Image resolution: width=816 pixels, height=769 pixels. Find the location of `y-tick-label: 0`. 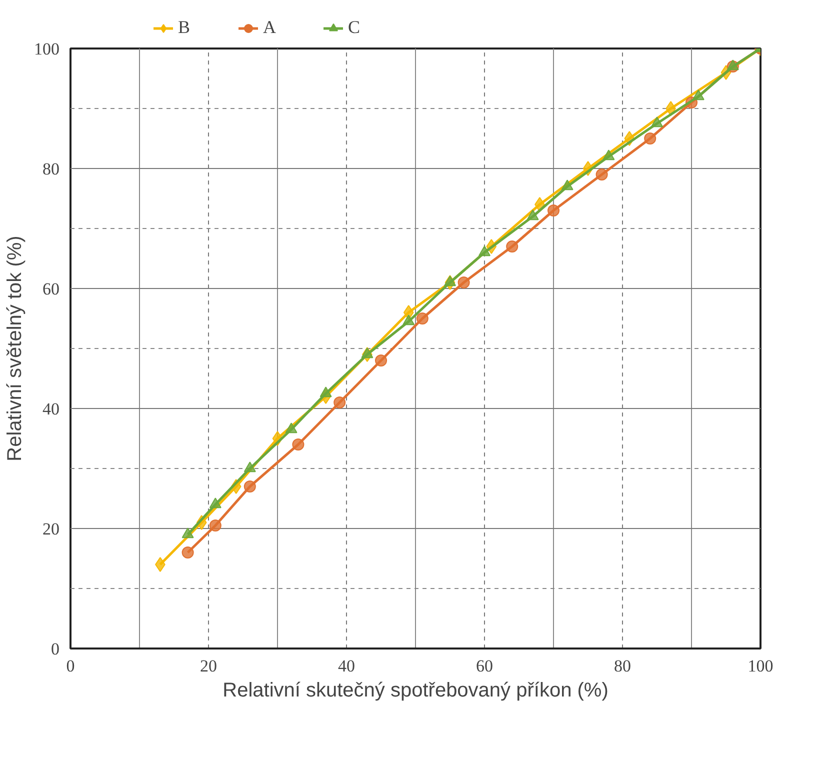

y-tick-label: 0 is located at coordinates (55, 649).